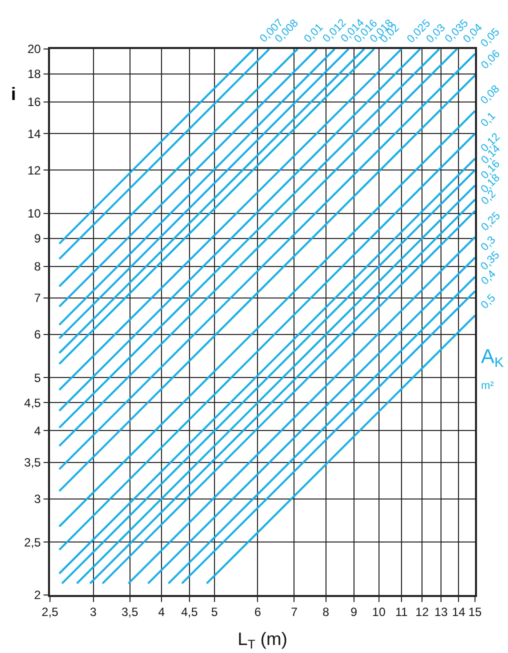 The width and height of the screenshot is (508, 653). Describe the element at coordinates (401, 612) in the screenshot. I see `x-tick-label: 11` at that location.